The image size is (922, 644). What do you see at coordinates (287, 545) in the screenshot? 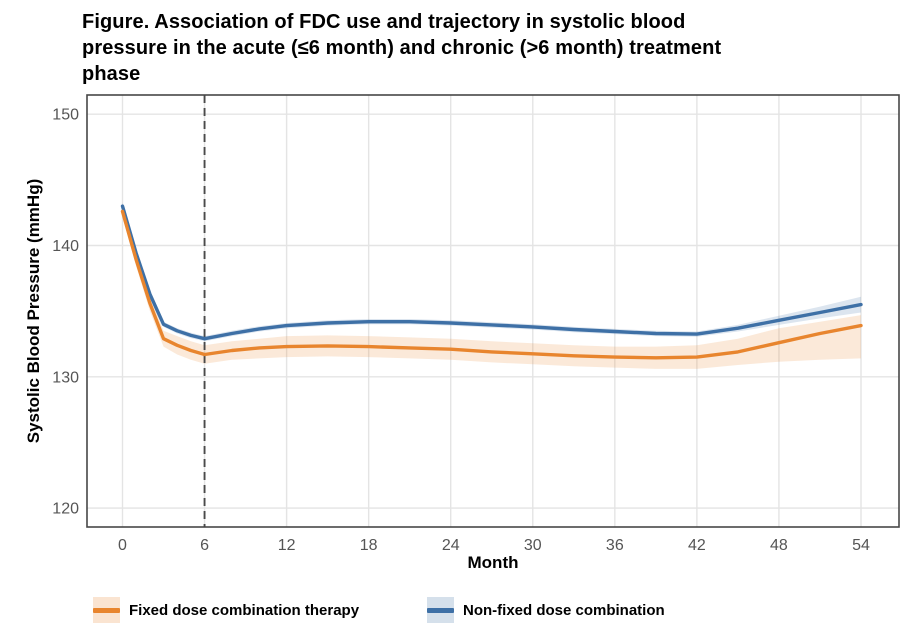
I see `x-tick-label: 12` at bounding box center [287, 545].